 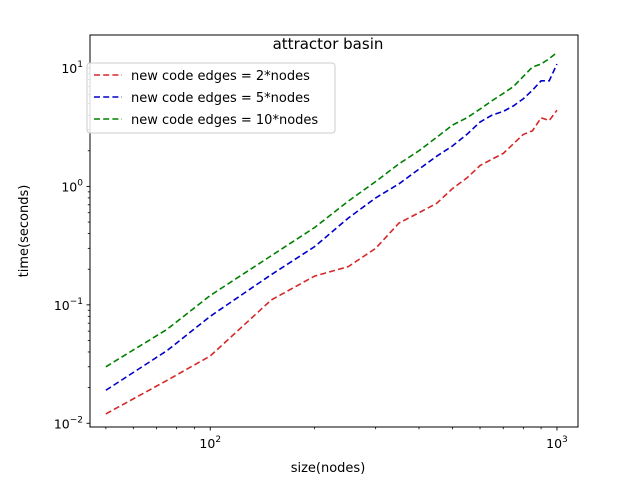 What do you see at coordinates (72, 68) in the screenshot?
I see `y-tick-label: 10¹` at bounding box center [72, 68].